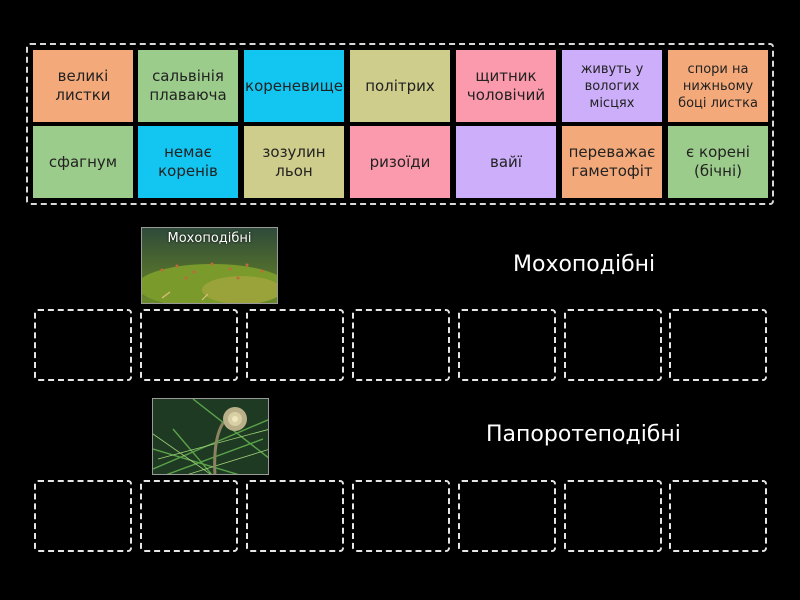 This screenshot has height=600, width=800. Describe the element at coordinates (400, 86) in the screenshot. I see `card: політрих` at that location.